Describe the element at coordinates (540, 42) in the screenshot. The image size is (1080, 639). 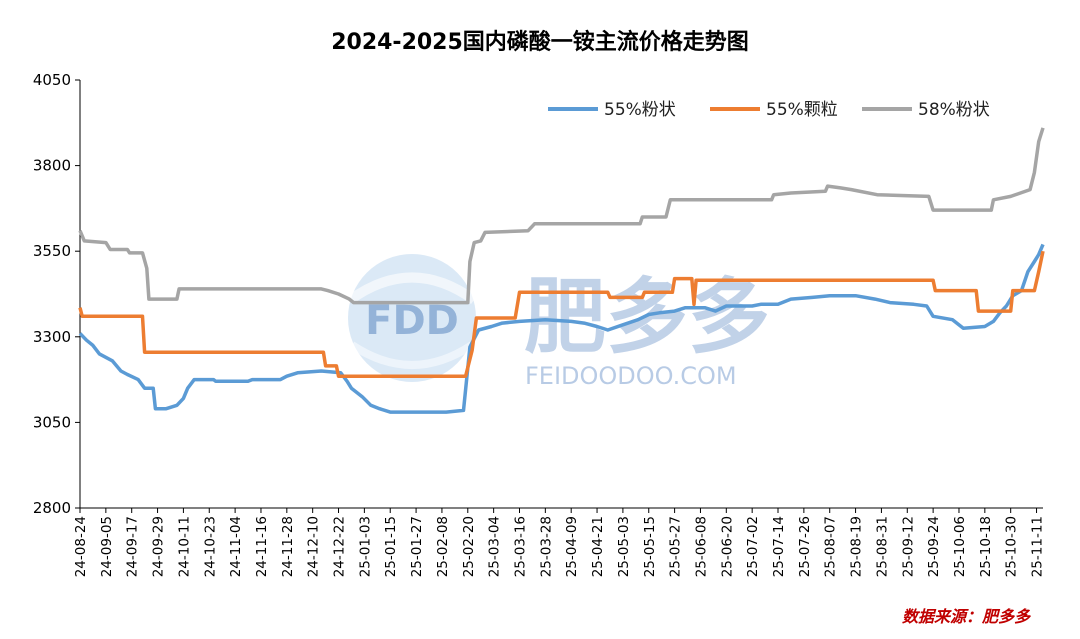
I see `chart-title: 2024-2025国内磷酸一铵主流价格走势图` at that location.